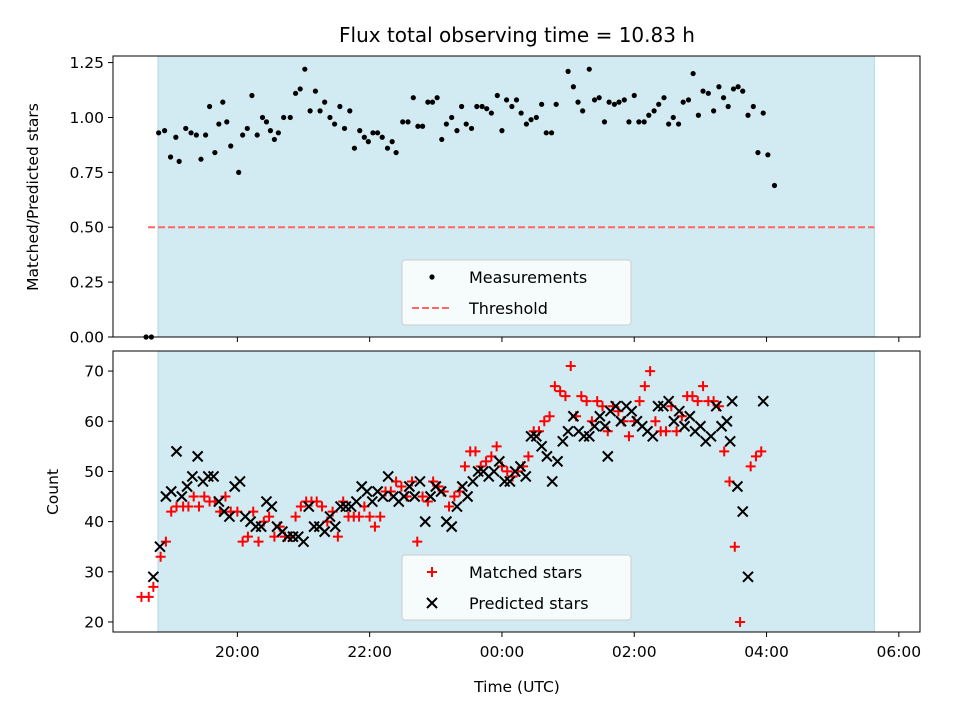 This screenshot has width=960, height=720. What do you see at coordinates (53, 492) in the screenshot?
I see `bottom-y-axis-label: Count` at bounding box center [53, 492].